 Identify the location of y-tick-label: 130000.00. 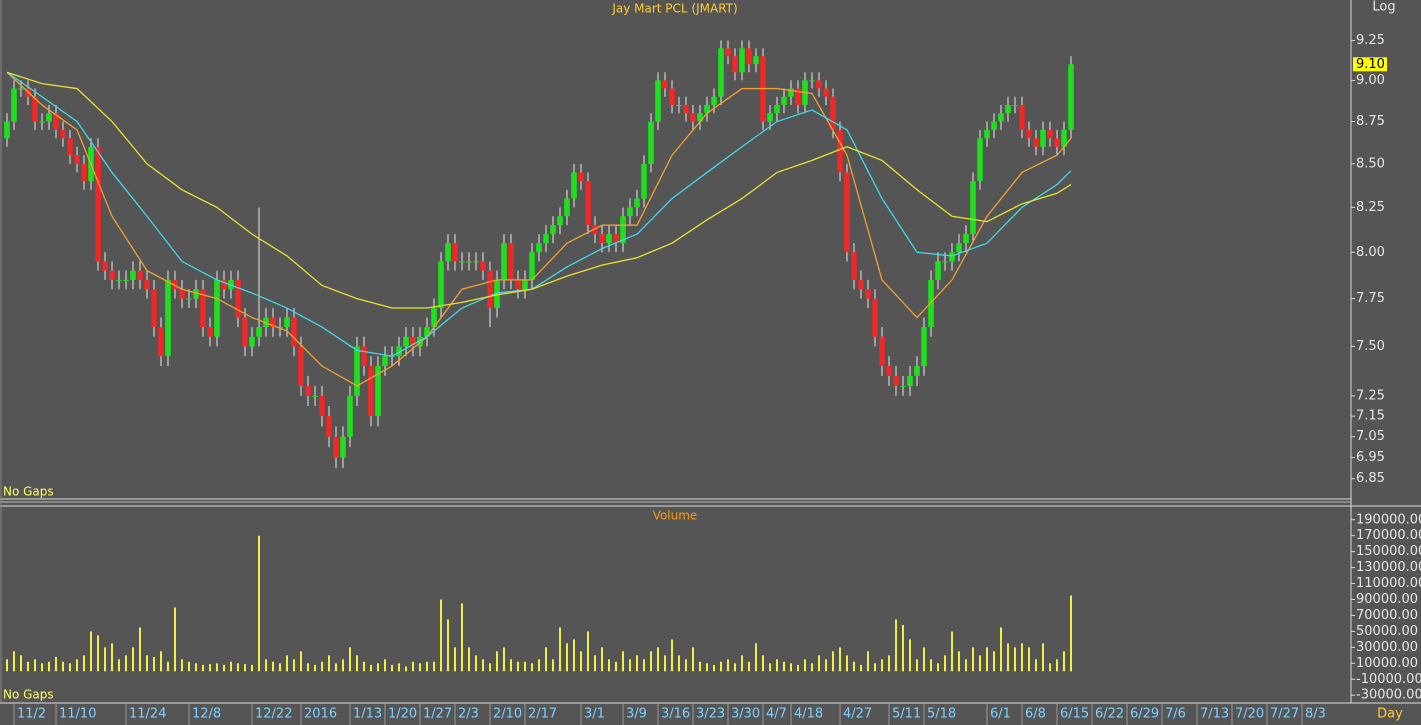
(1388, 567).